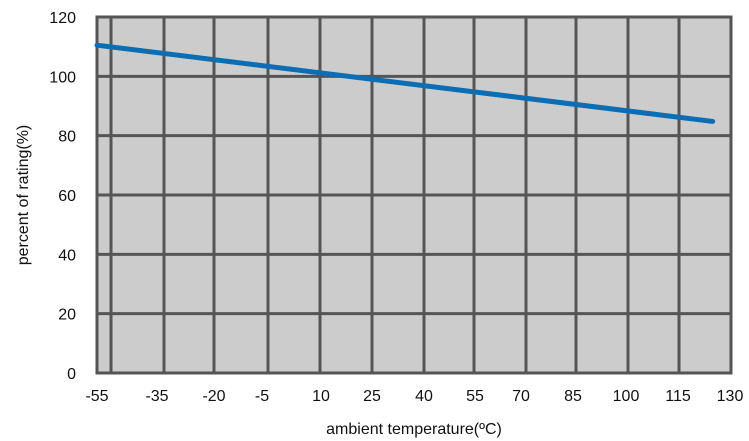 This screenshot has height=441, width=749. What do you see at coordinates (62, 18) in the screenshot?
I see `y-tick-label: 120` at bounding box center [62, 18].